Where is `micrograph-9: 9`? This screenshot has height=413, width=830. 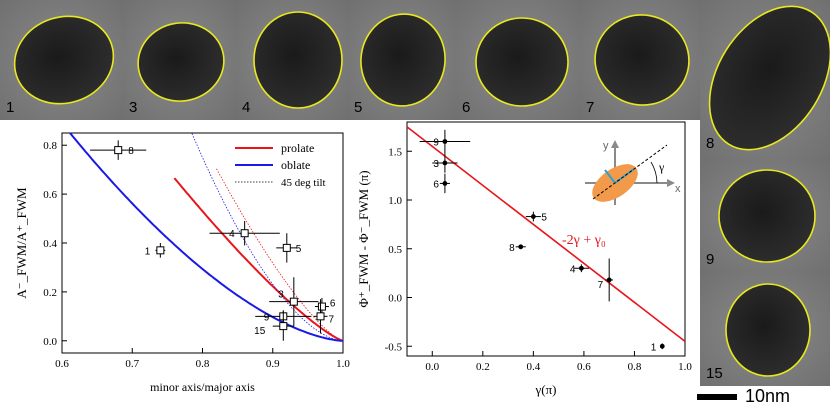
micrograph-9: 9 is located at coordinates (765, 216).